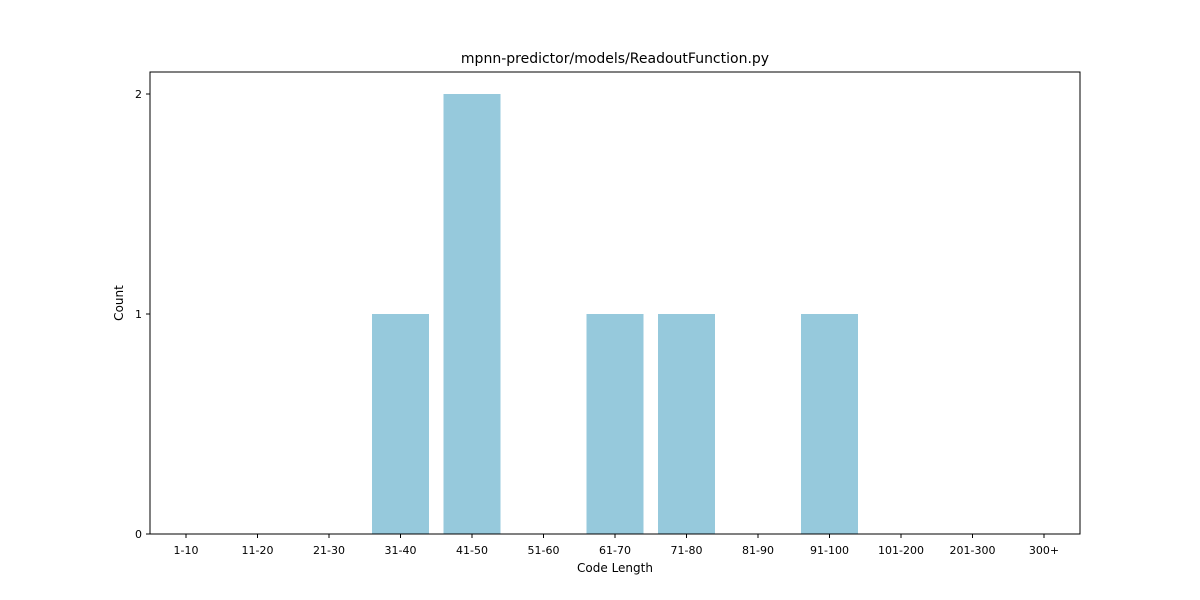 The image size is (1200, 600). Describe the element at coordinates (973, 550) in the screenshot. I see `x-tick-label: 201-300` at that location.